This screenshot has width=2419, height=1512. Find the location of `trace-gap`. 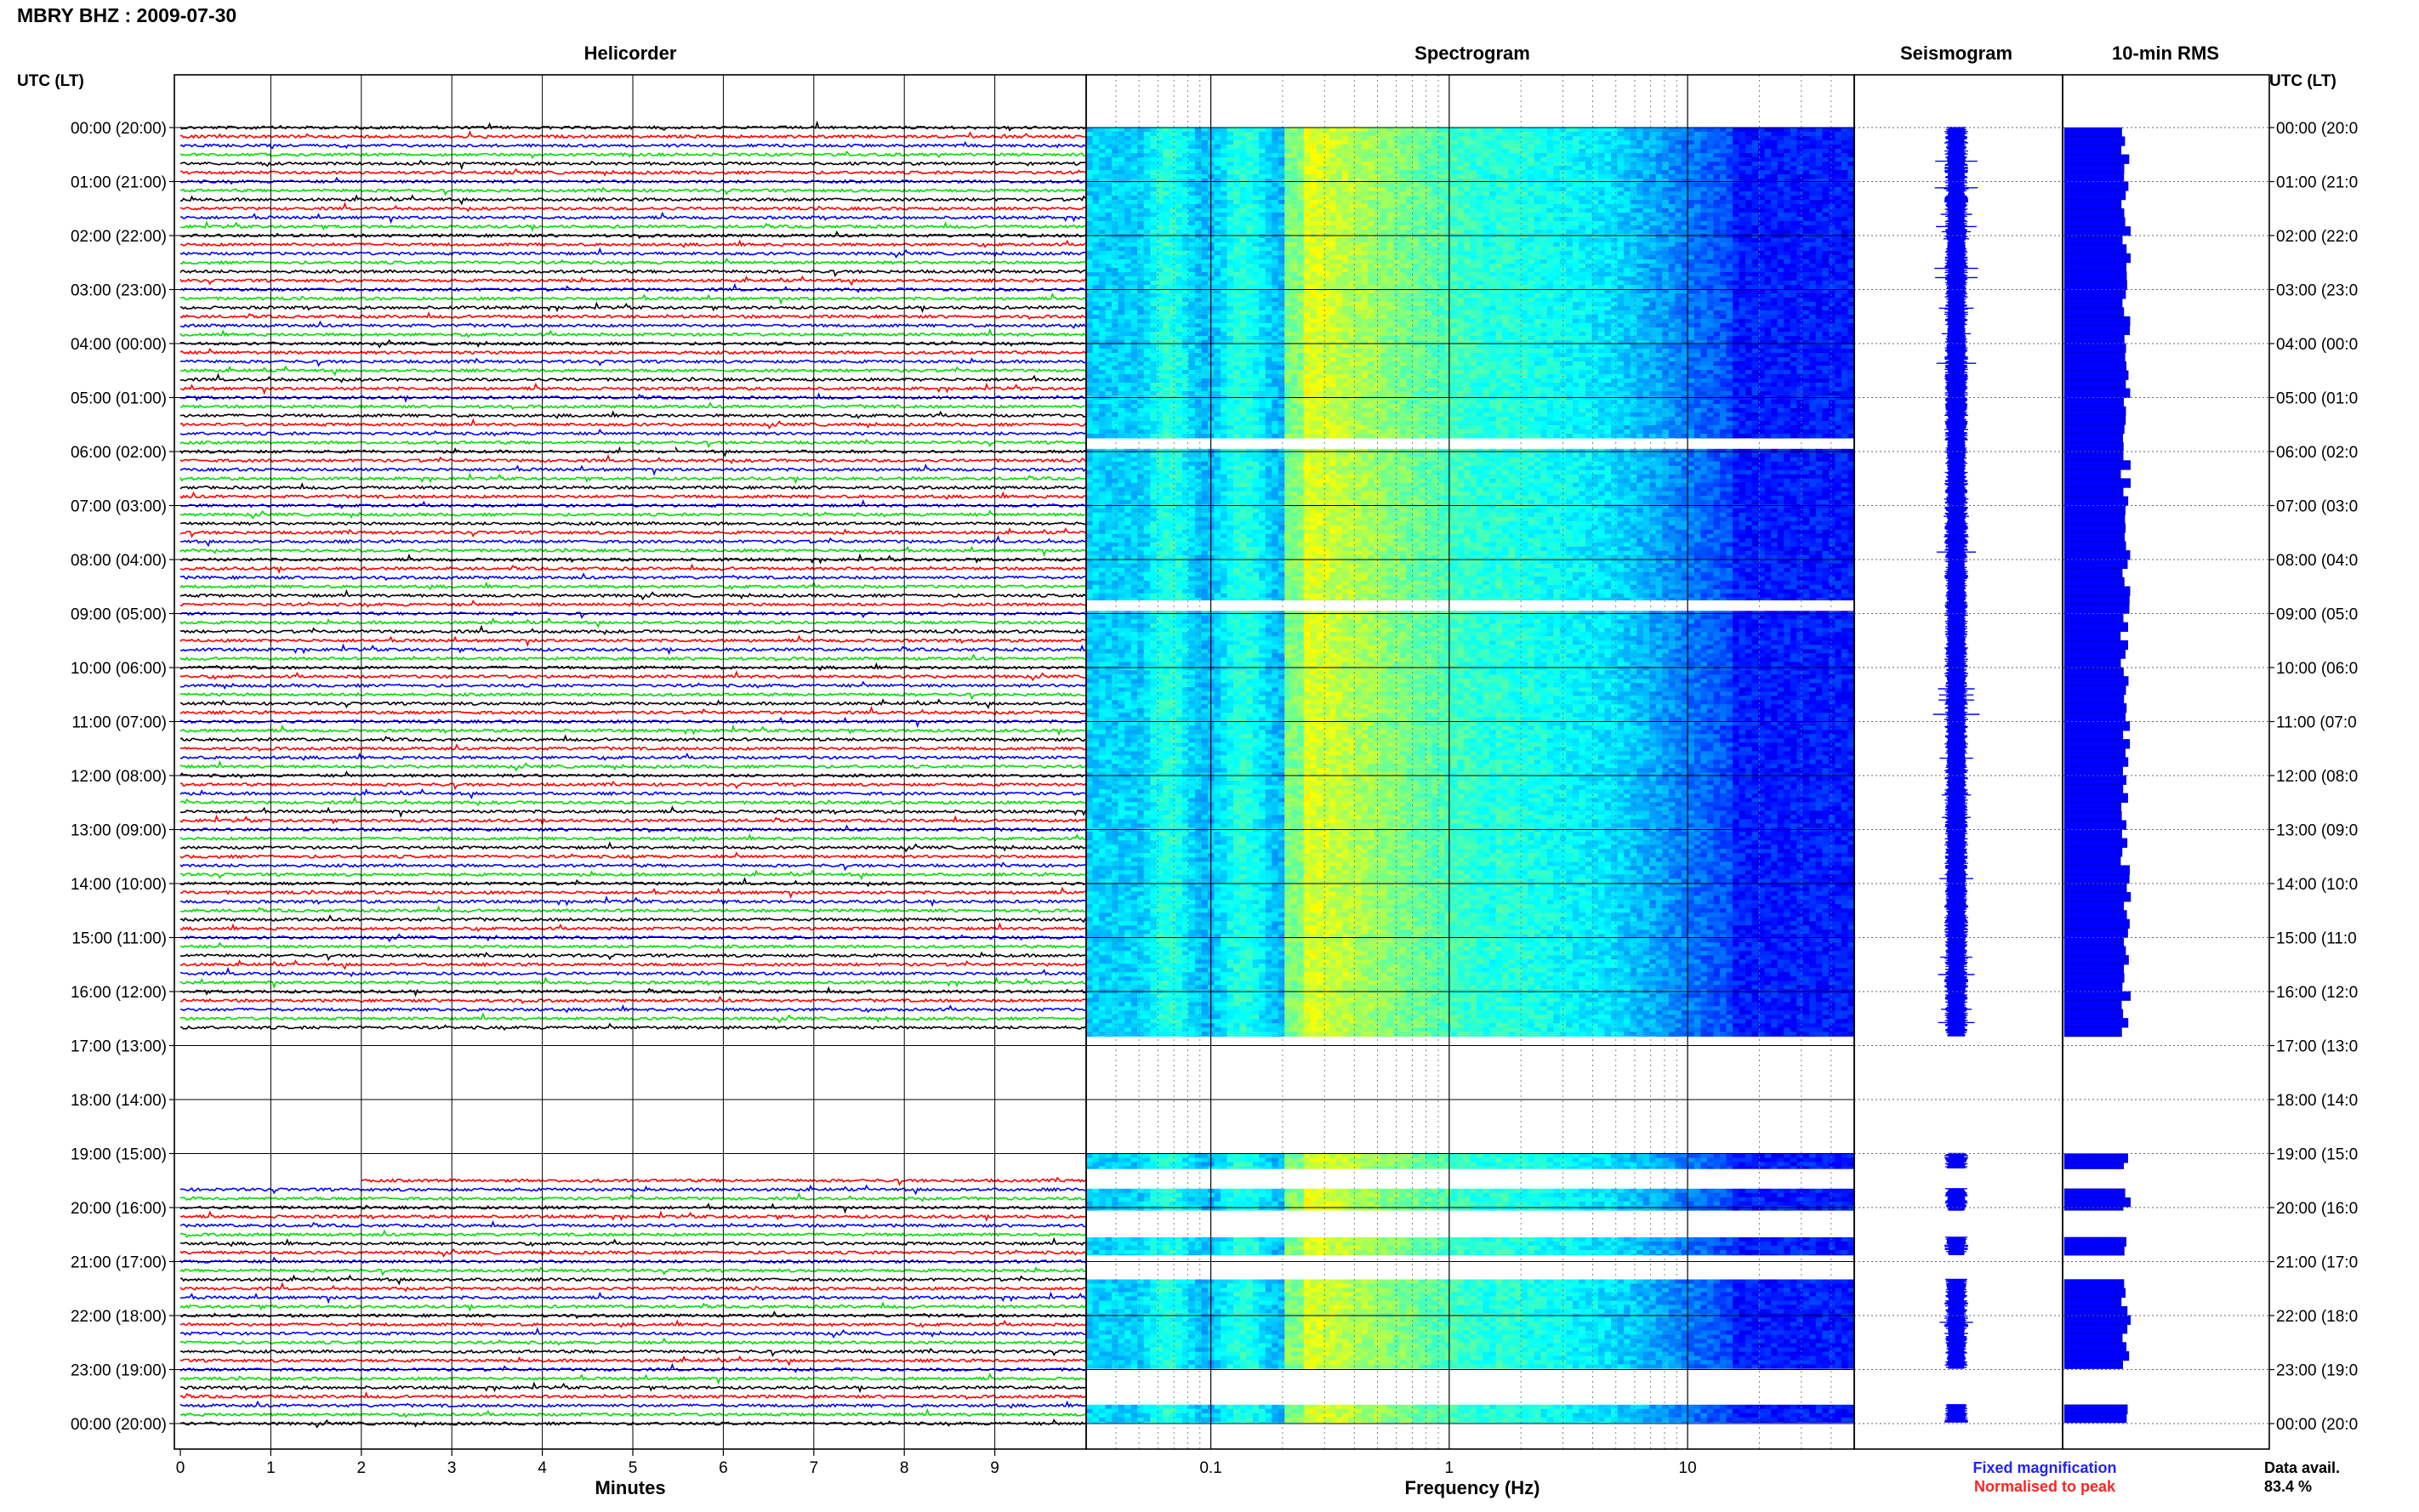

trace-gap is located at coordinates (287, 608).